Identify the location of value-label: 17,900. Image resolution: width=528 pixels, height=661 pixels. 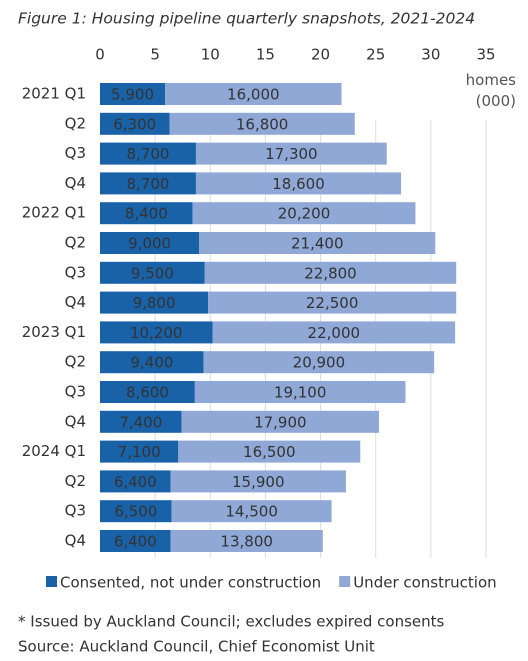
(280, 422).